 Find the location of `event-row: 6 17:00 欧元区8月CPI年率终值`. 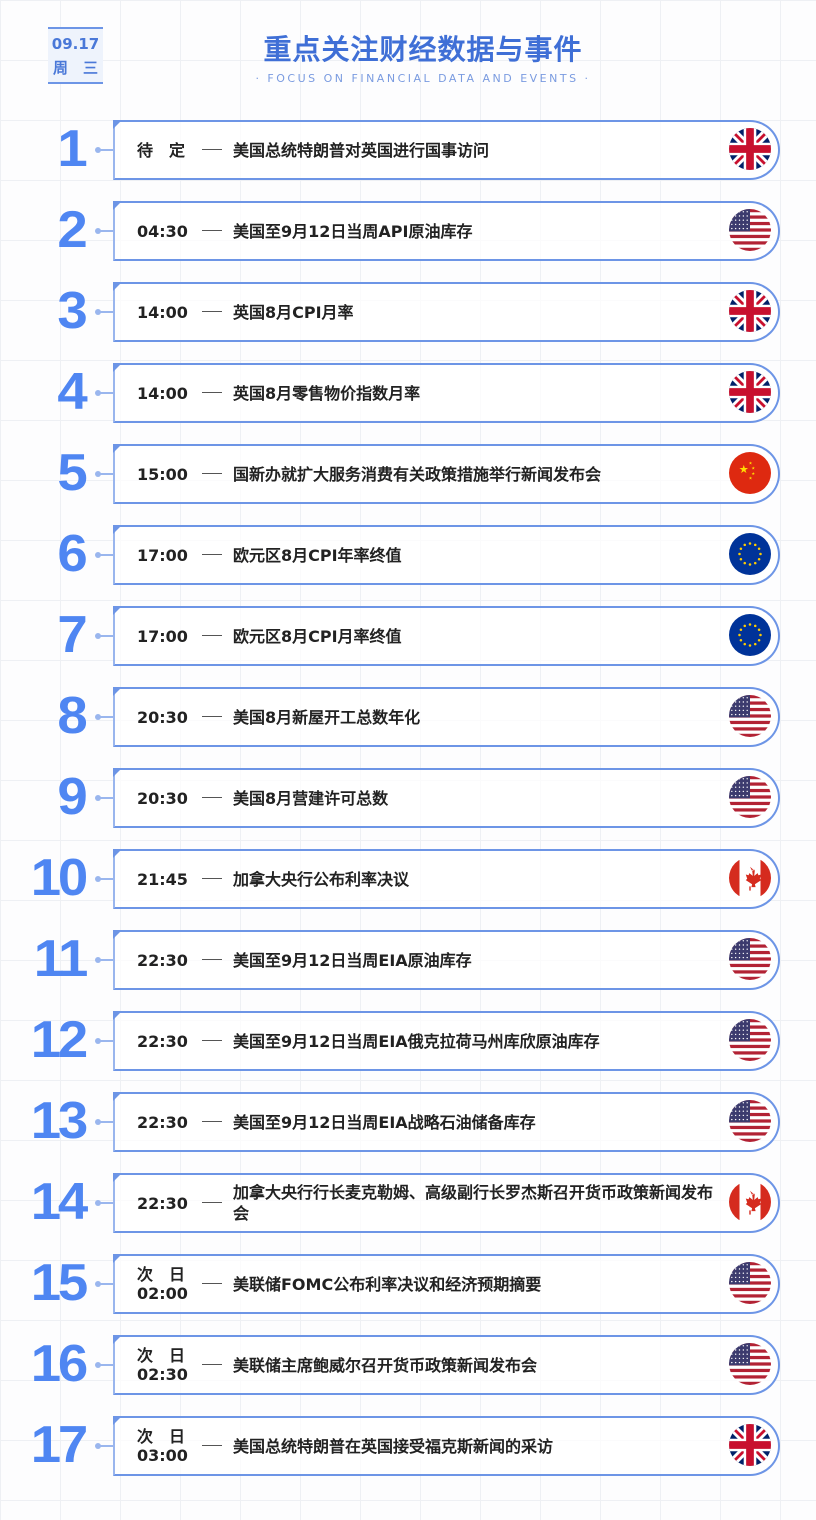

event-row: 6 17:00 欧元区8月CPI年率终值 is located at coordinates (408, 556).